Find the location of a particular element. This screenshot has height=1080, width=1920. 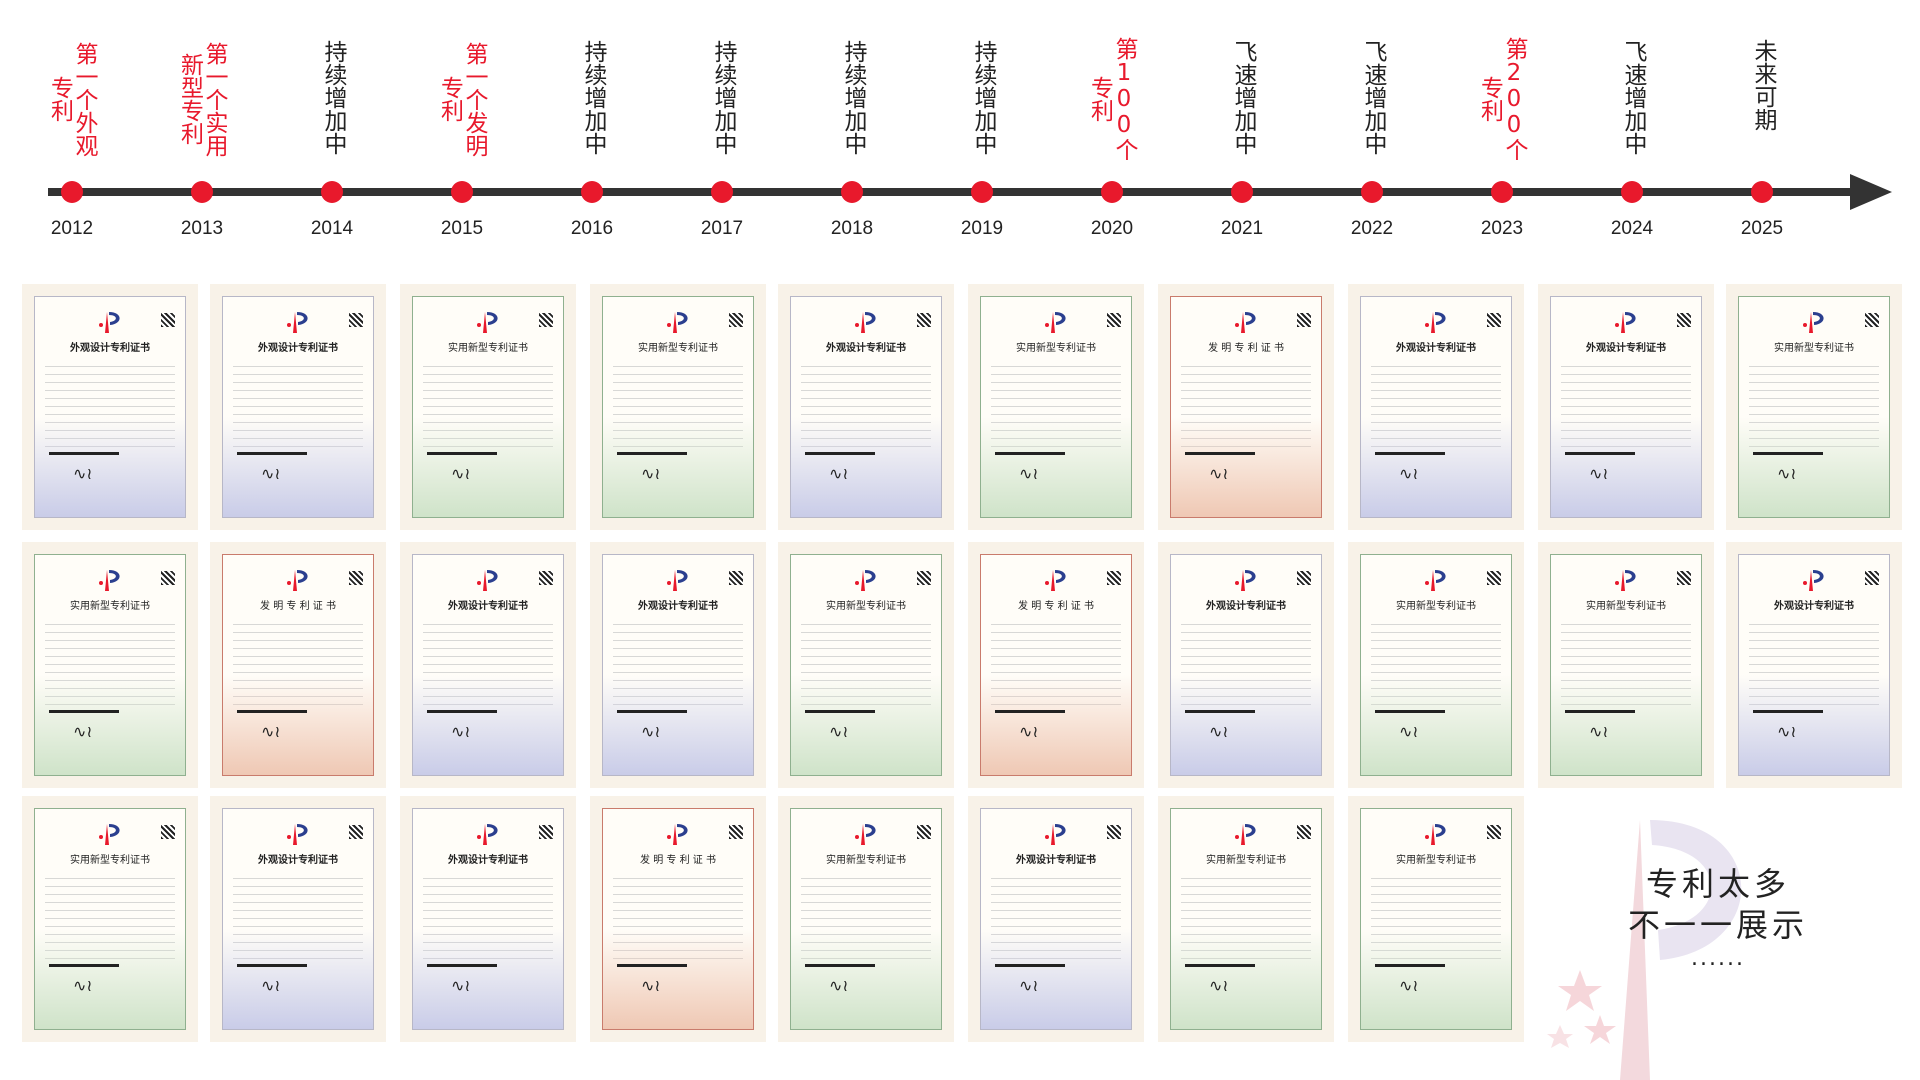

timeline-label-2021: 飞速增加中 is located at coordinates (1243, 97).